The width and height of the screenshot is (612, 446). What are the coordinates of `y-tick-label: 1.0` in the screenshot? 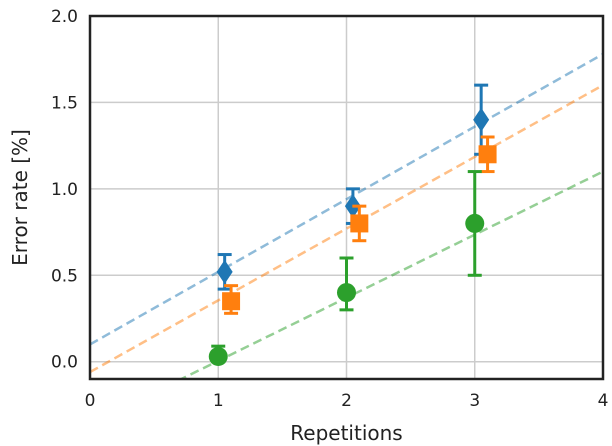 It's located at (64, 190).